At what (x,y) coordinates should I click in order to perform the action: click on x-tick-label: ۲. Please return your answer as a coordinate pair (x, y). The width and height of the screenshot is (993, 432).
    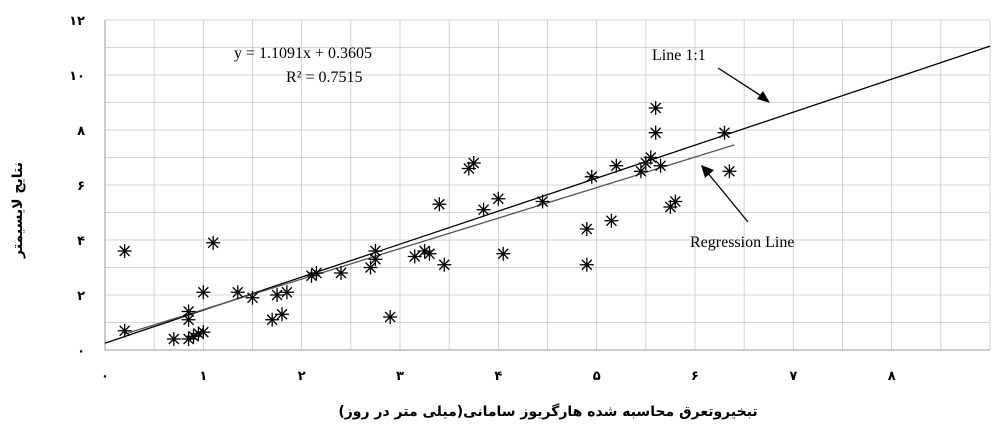
    Looking at the image, I should click on (302, 376).